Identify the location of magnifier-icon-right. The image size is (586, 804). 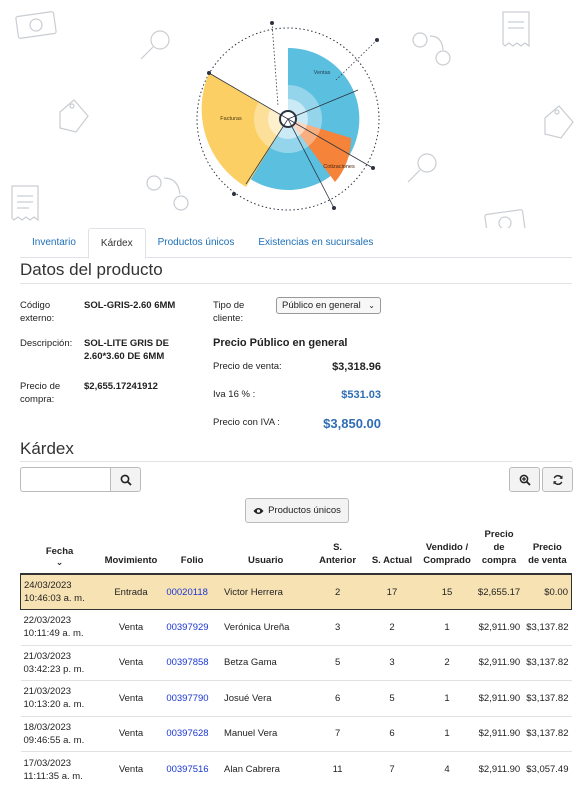
(422, 168).